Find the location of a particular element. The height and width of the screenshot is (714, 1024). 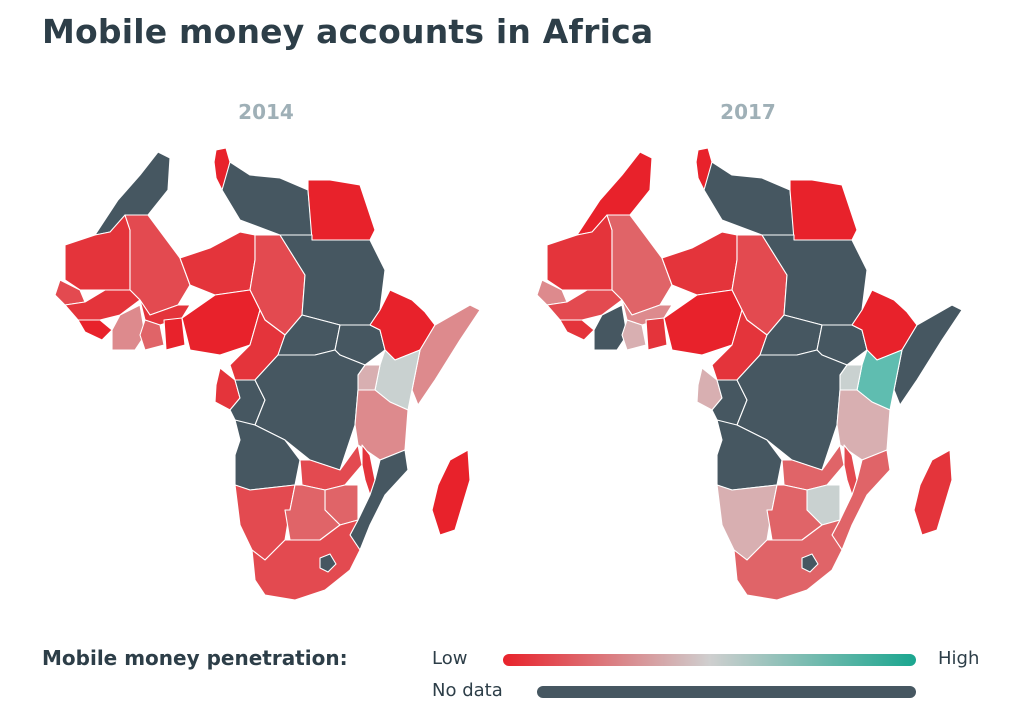

legend-no-data-bar is located at coordinates (726, 692).